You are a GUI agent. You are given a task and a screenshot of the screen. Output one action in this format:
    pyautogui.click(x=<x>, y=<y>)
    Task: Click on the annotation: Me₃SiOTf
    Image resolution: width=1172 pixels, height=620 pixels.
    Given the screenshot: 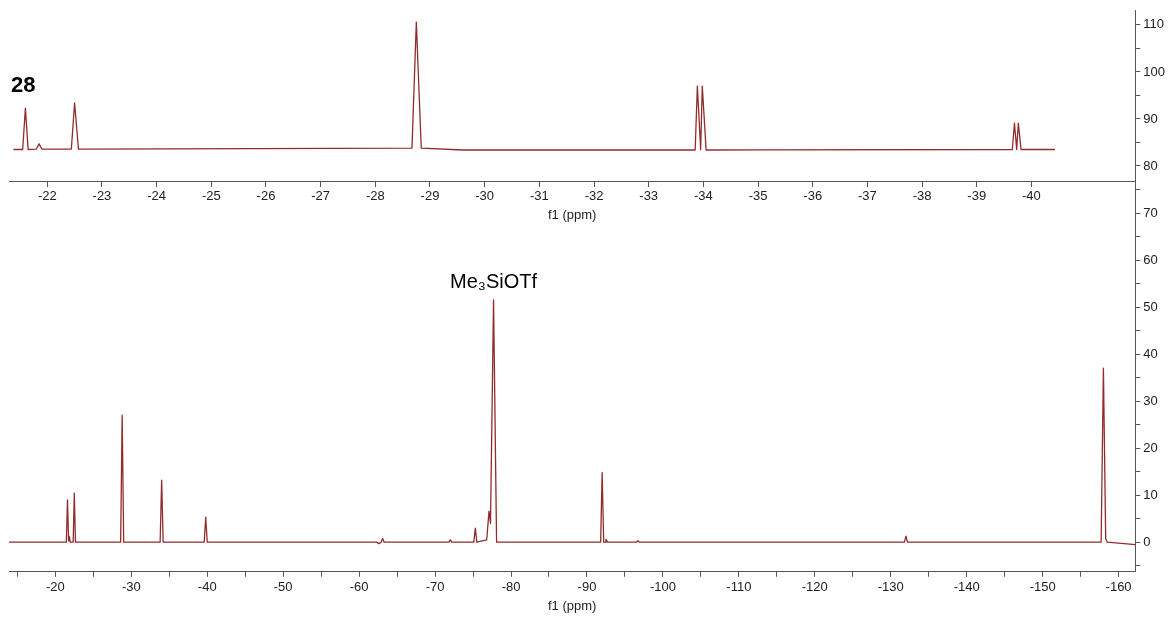 What is the action you would take?
    pyautogui.click(x=494, y=280)
    